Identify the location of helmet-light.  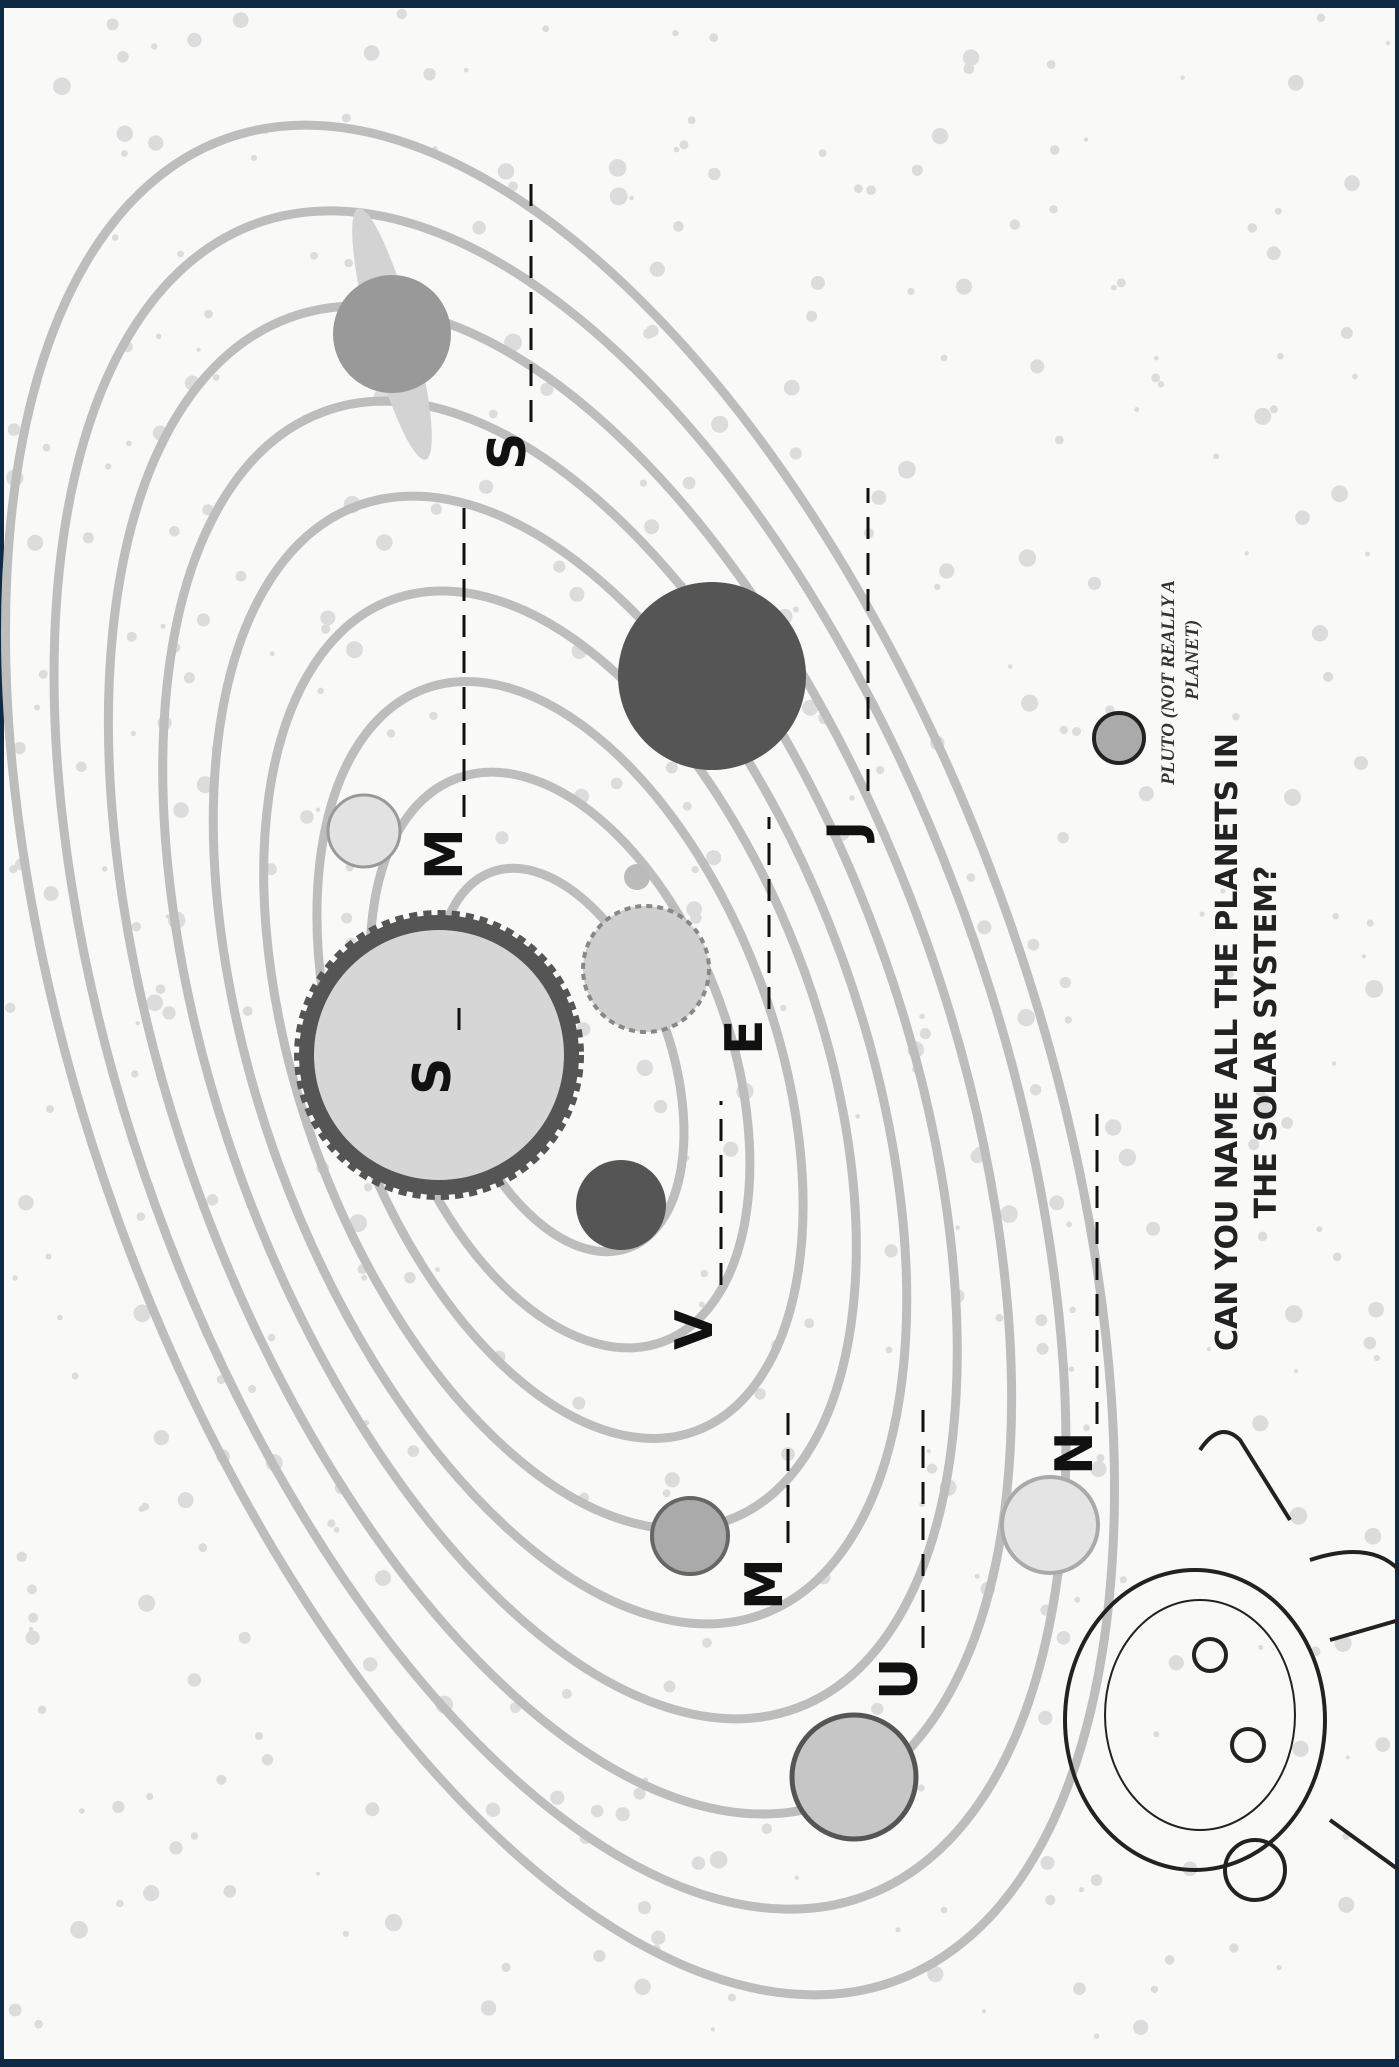
(1255, 1870).